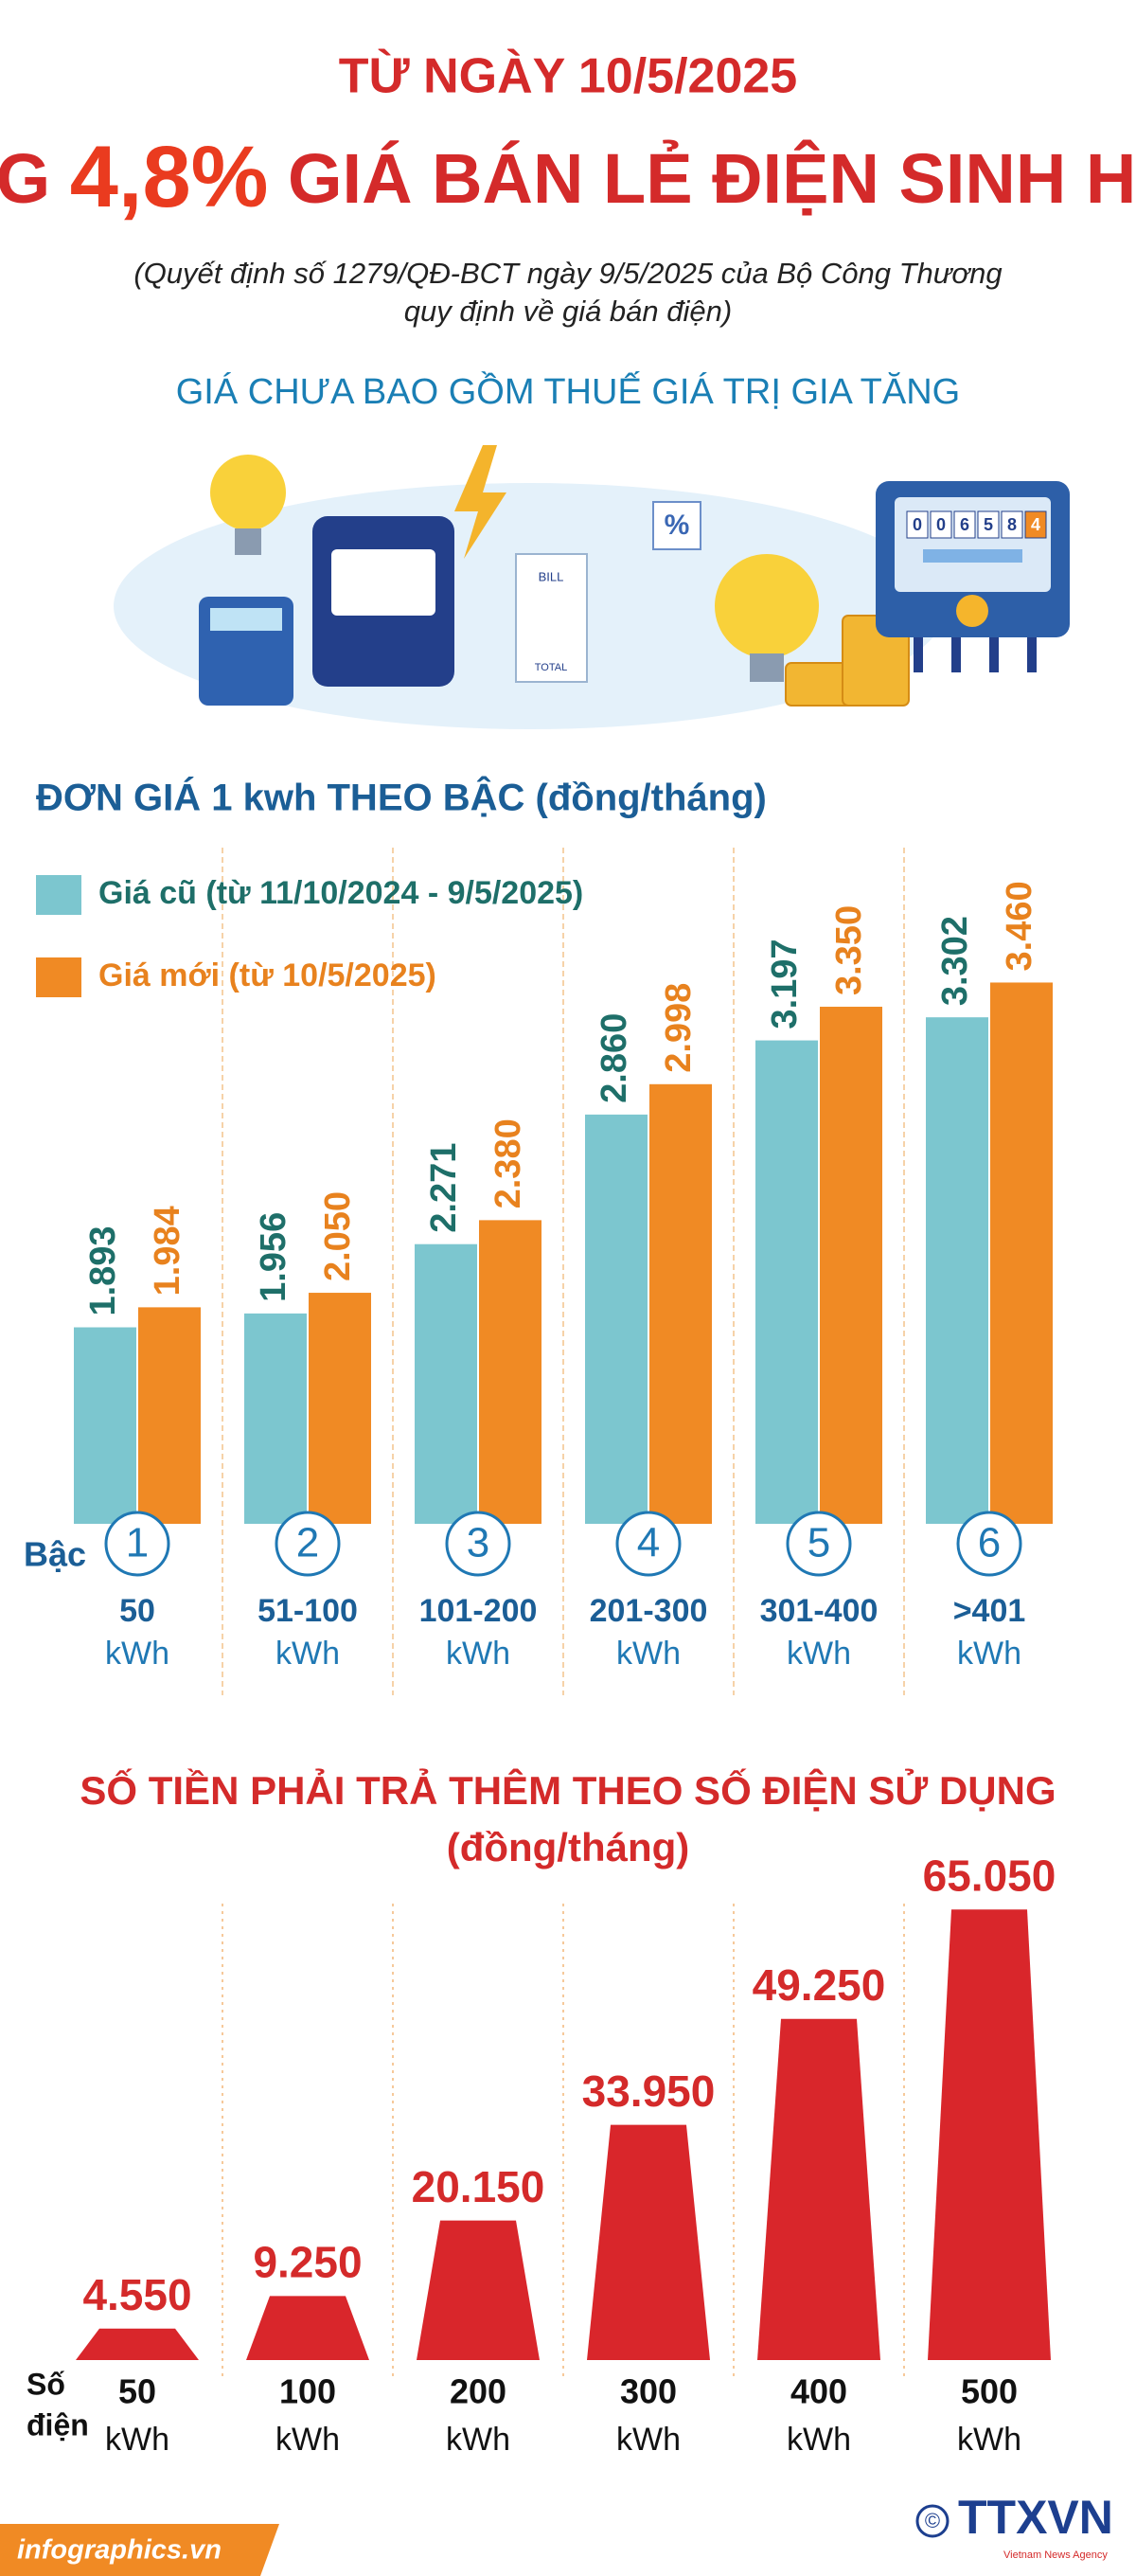 The image size is (1136, 2576). I want to click on tier-number: 1, so click(137, 1543).